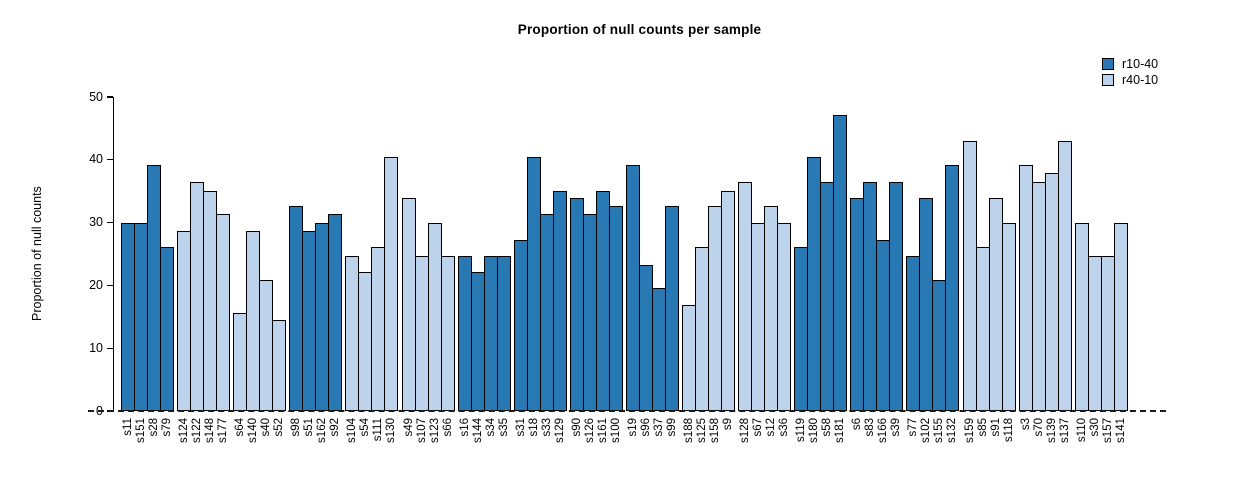 The width and height of the screenshot is (1238, 500). What do you see at coordinates (615, 308) in the screenshot?
I see `bar-s100` at bounding box center [615, 308].